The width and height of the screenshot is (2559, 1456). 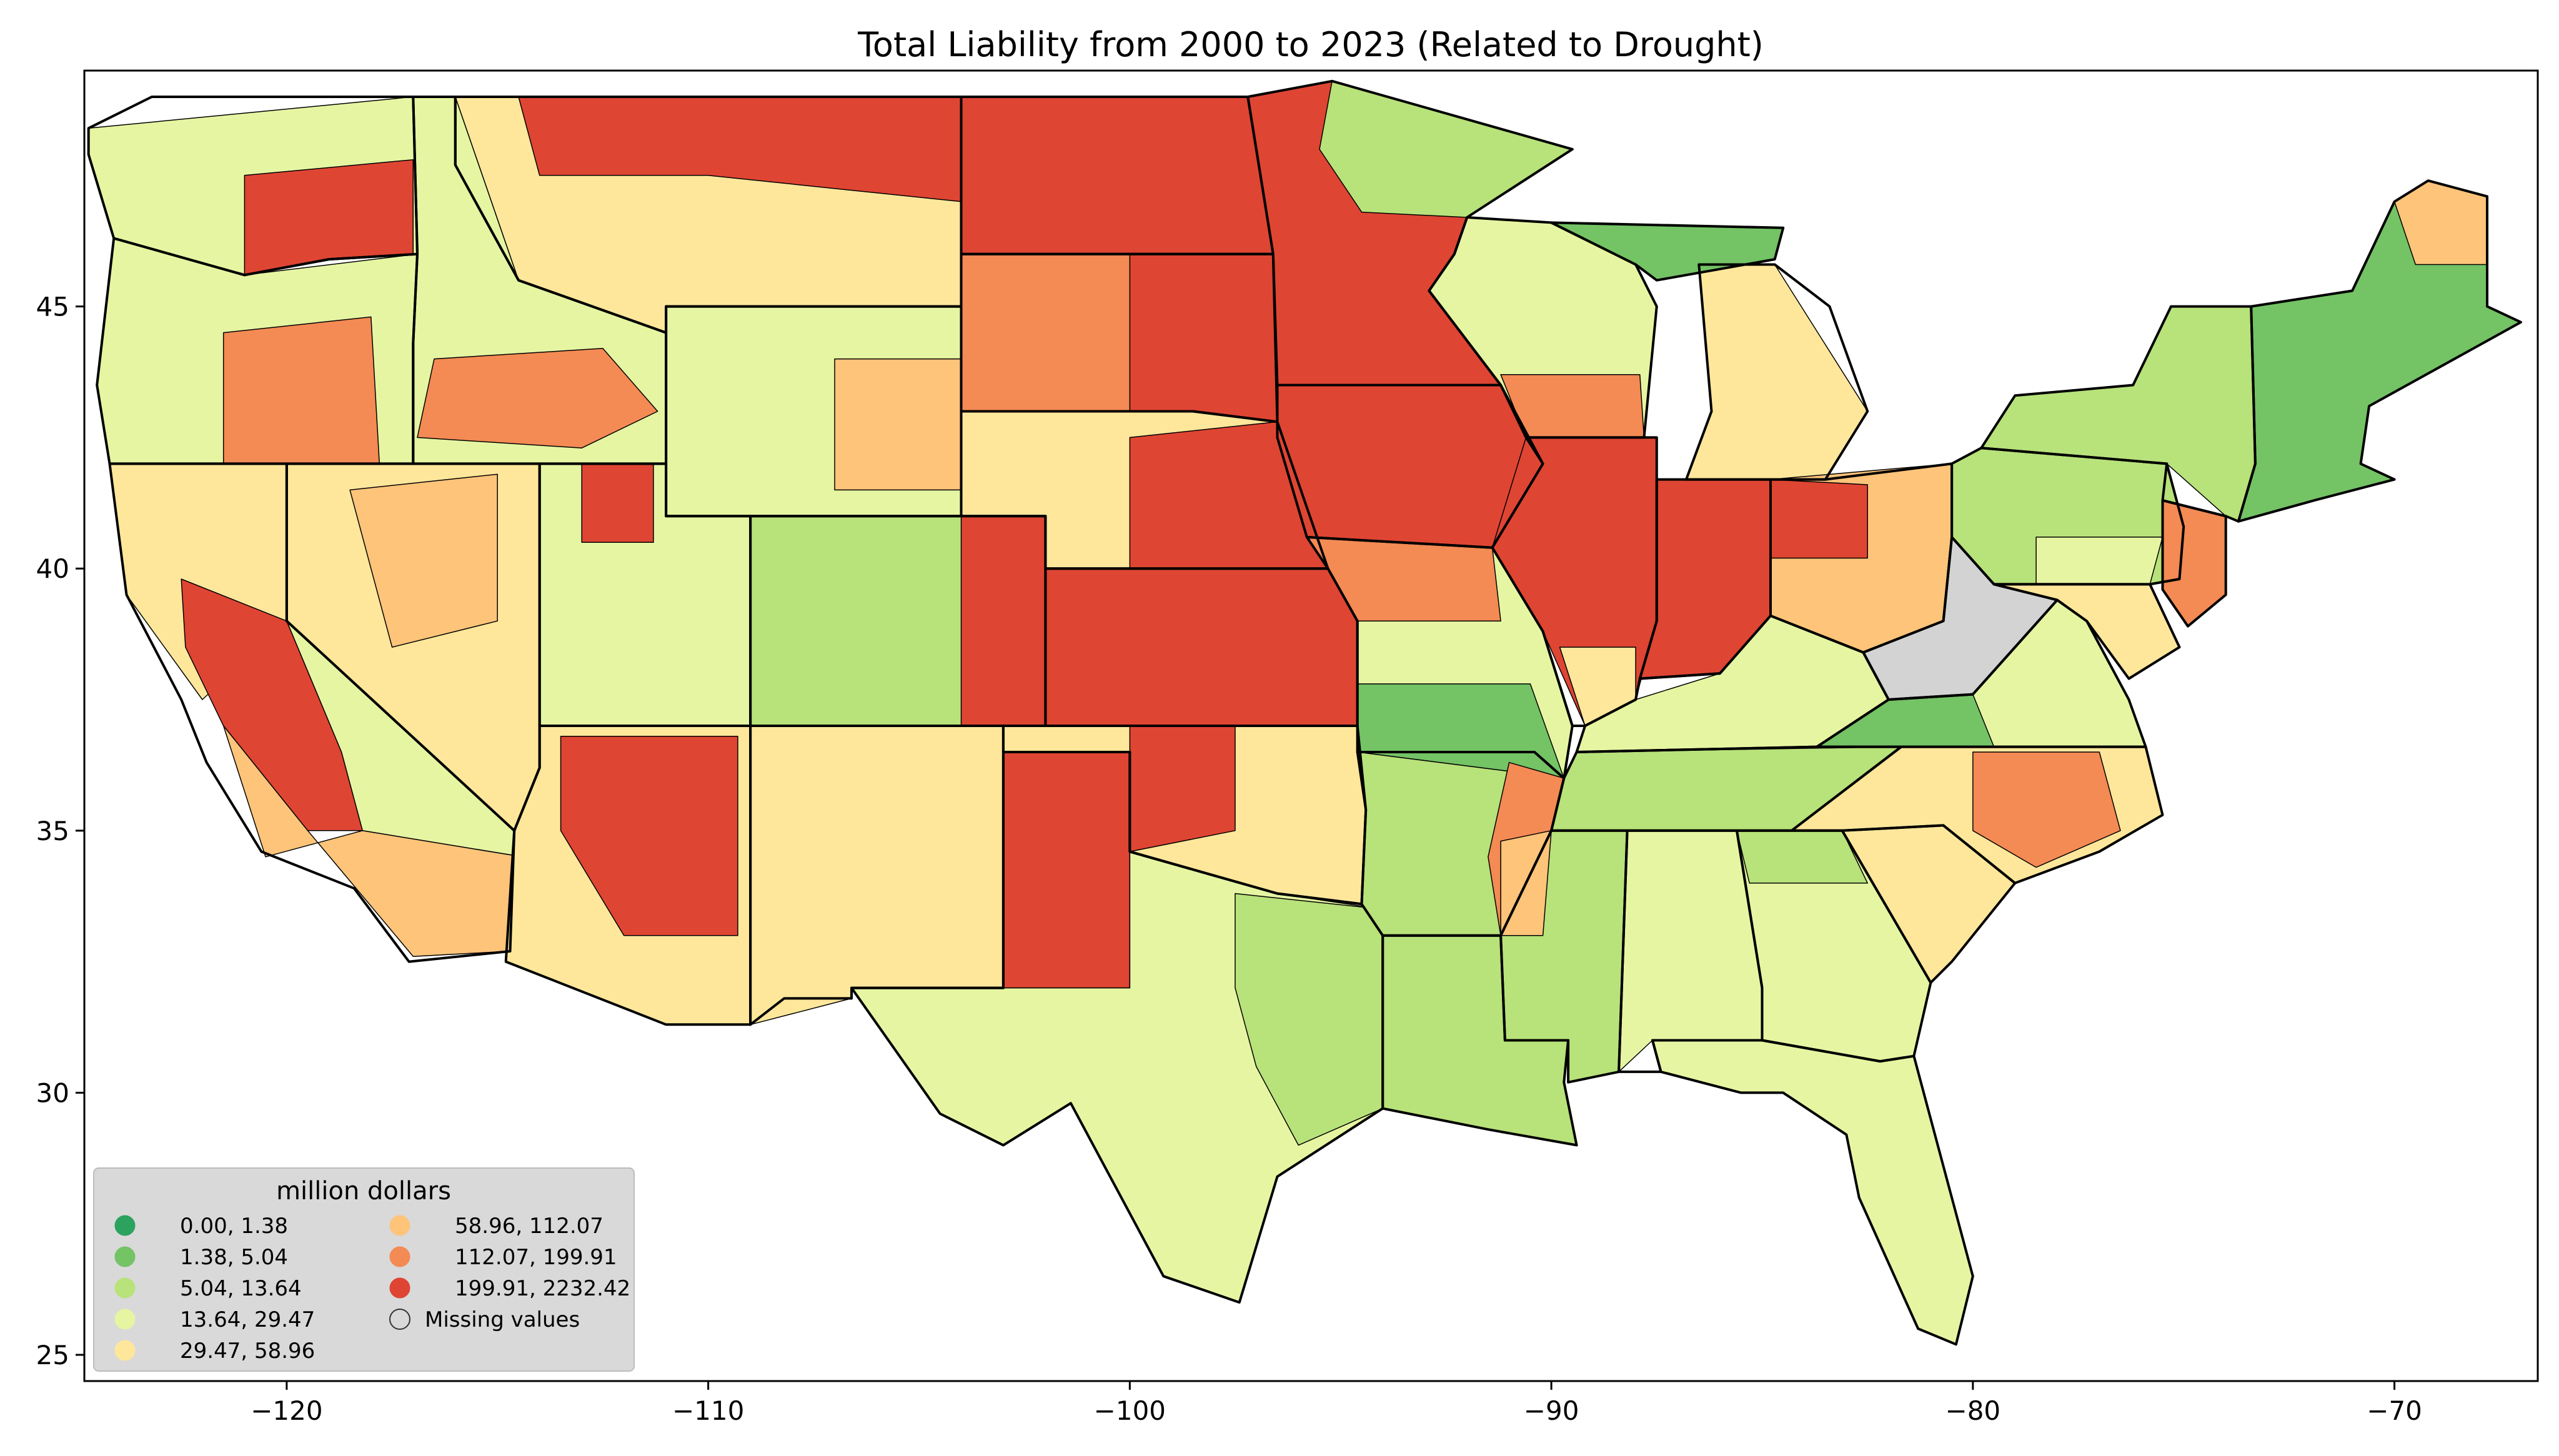 I want to click on legend-label-2: 5.04, 13.64, so click(x=241, y=1288).